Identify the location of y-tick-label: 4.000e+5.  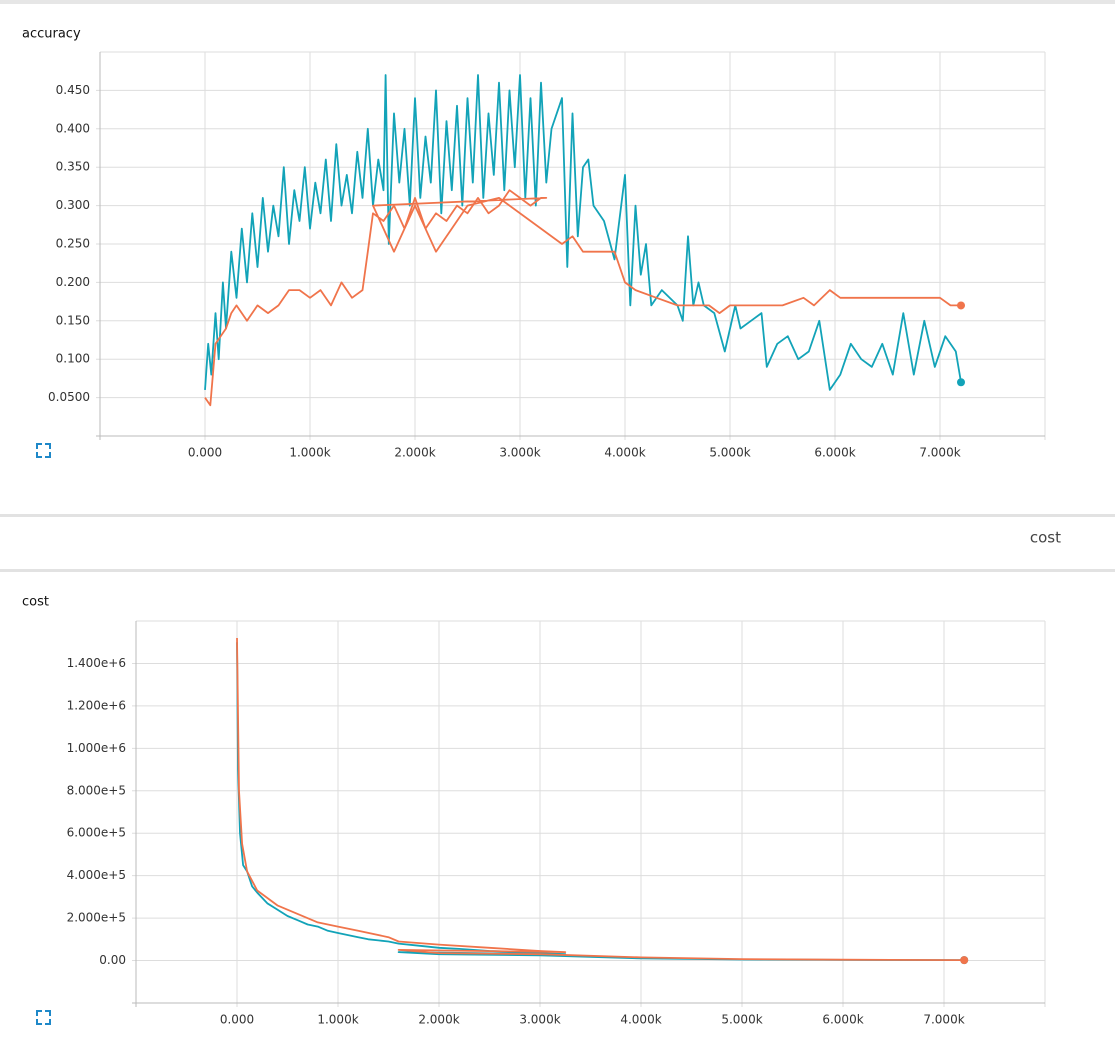
(96, 875).